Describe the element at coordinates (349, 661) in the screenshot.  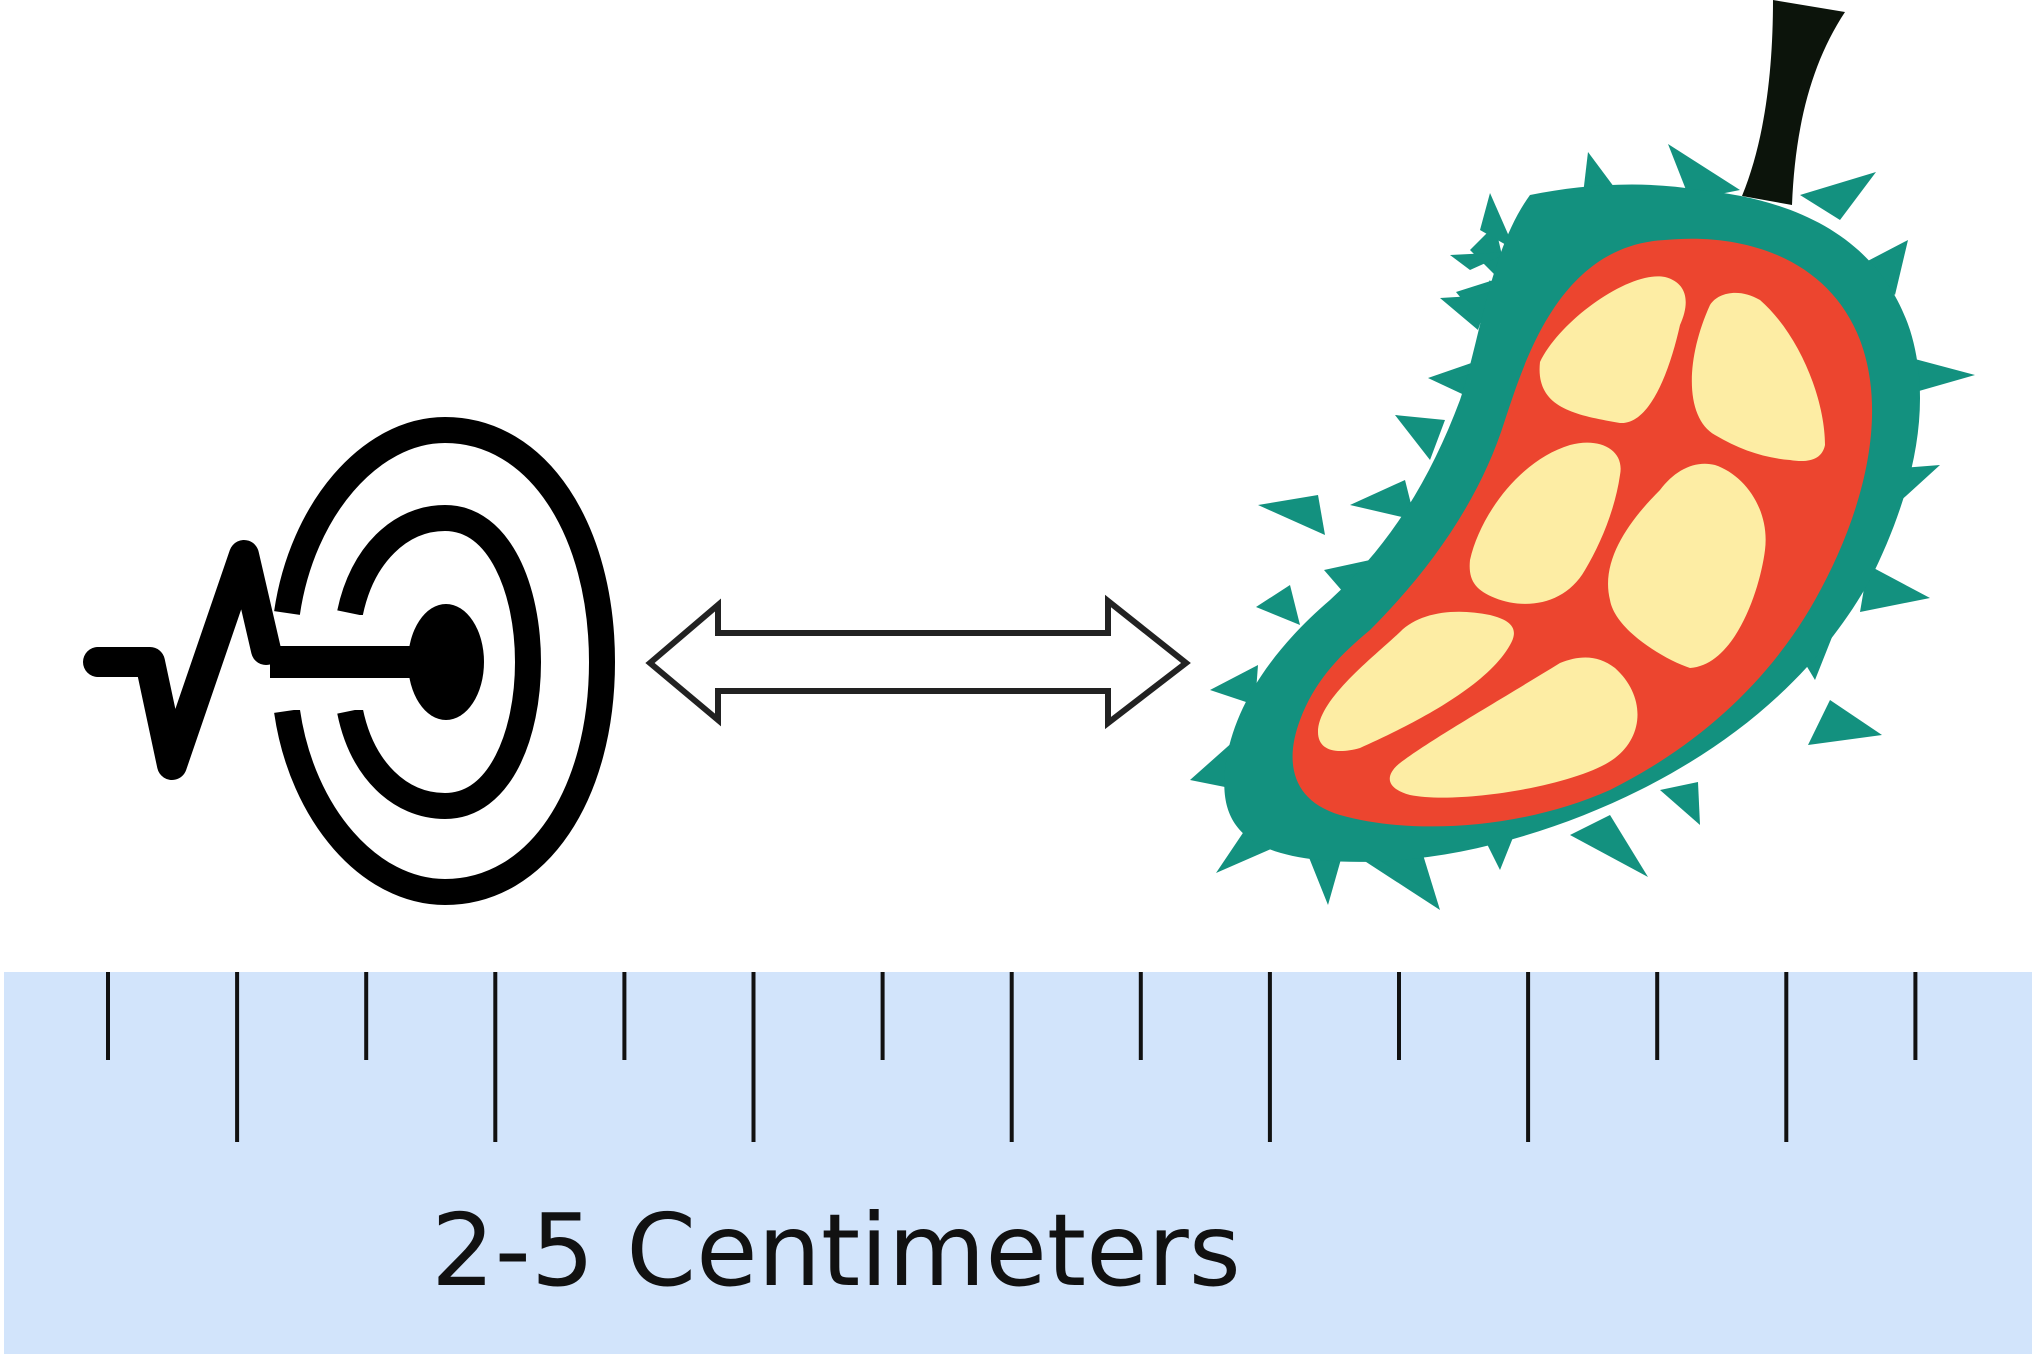
I see `sensor-target-icon` at that location.